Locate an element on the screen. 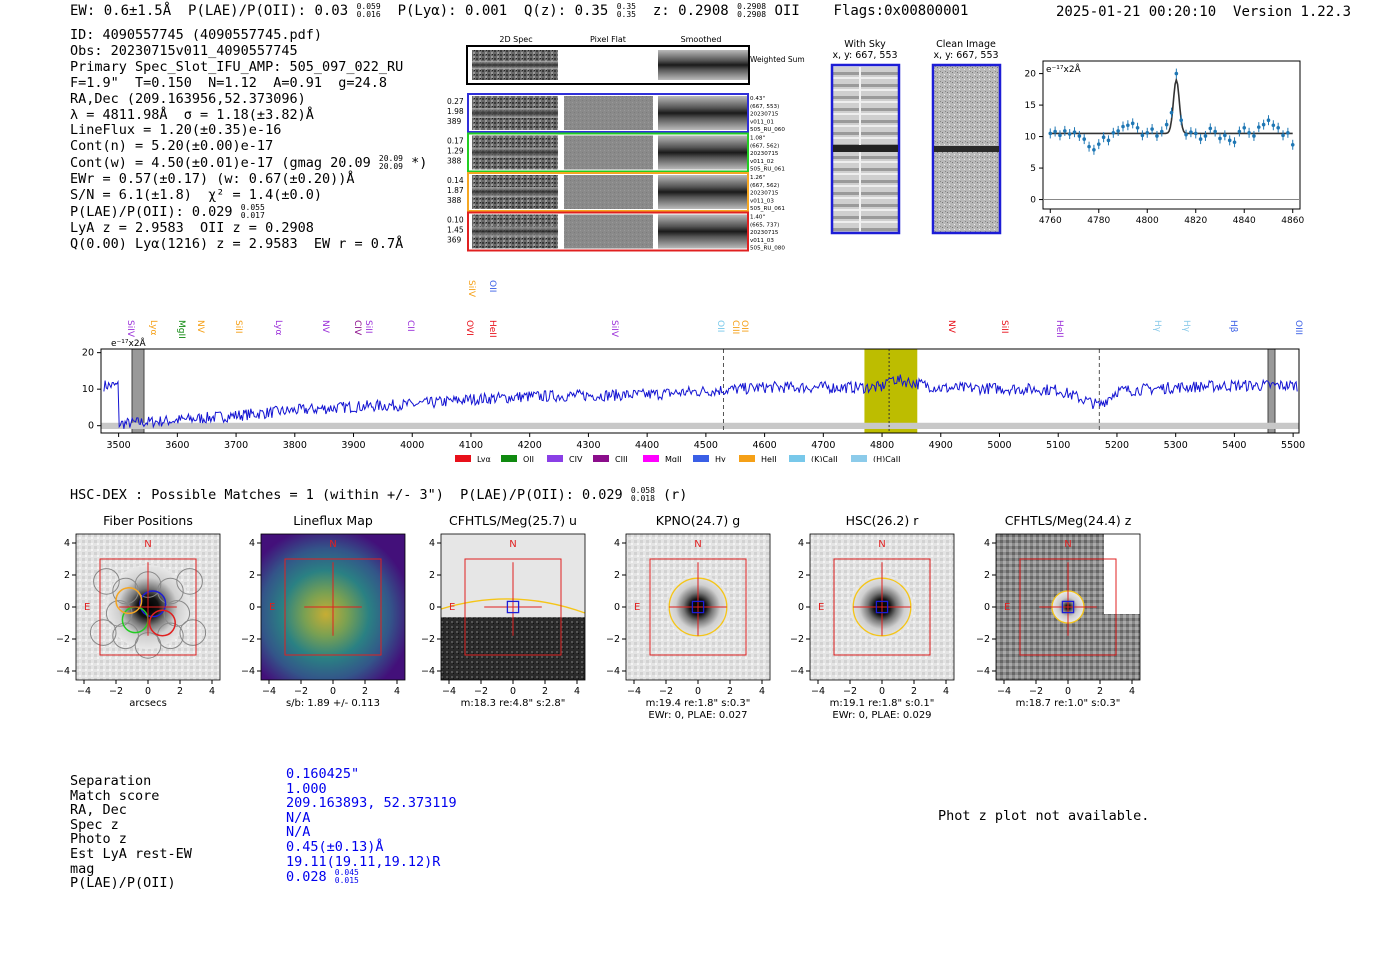  cutout-row-right-label: v011_02 is located at coordinates (762, 162).